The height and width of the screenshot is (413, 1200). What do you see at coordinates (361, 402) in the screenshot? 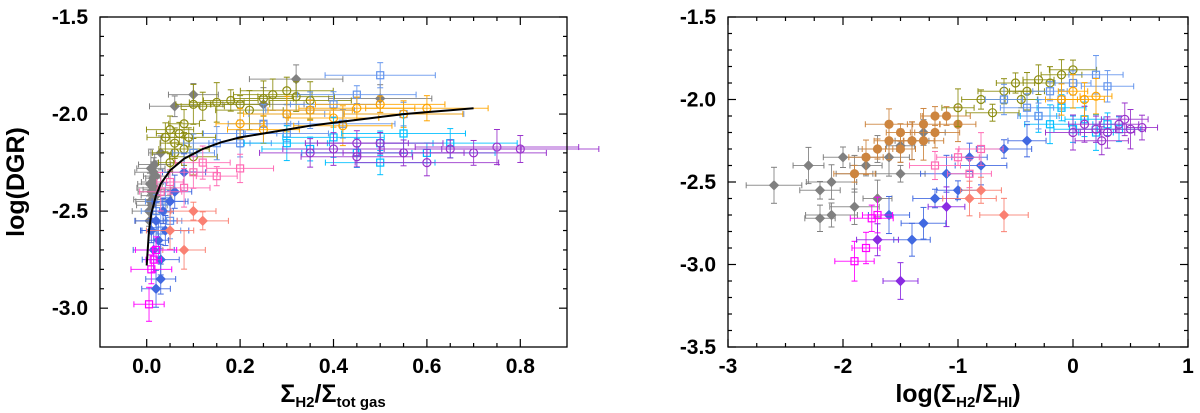
I see `left-x-label-sub2: tot gas` at bounding box center [361, 402].